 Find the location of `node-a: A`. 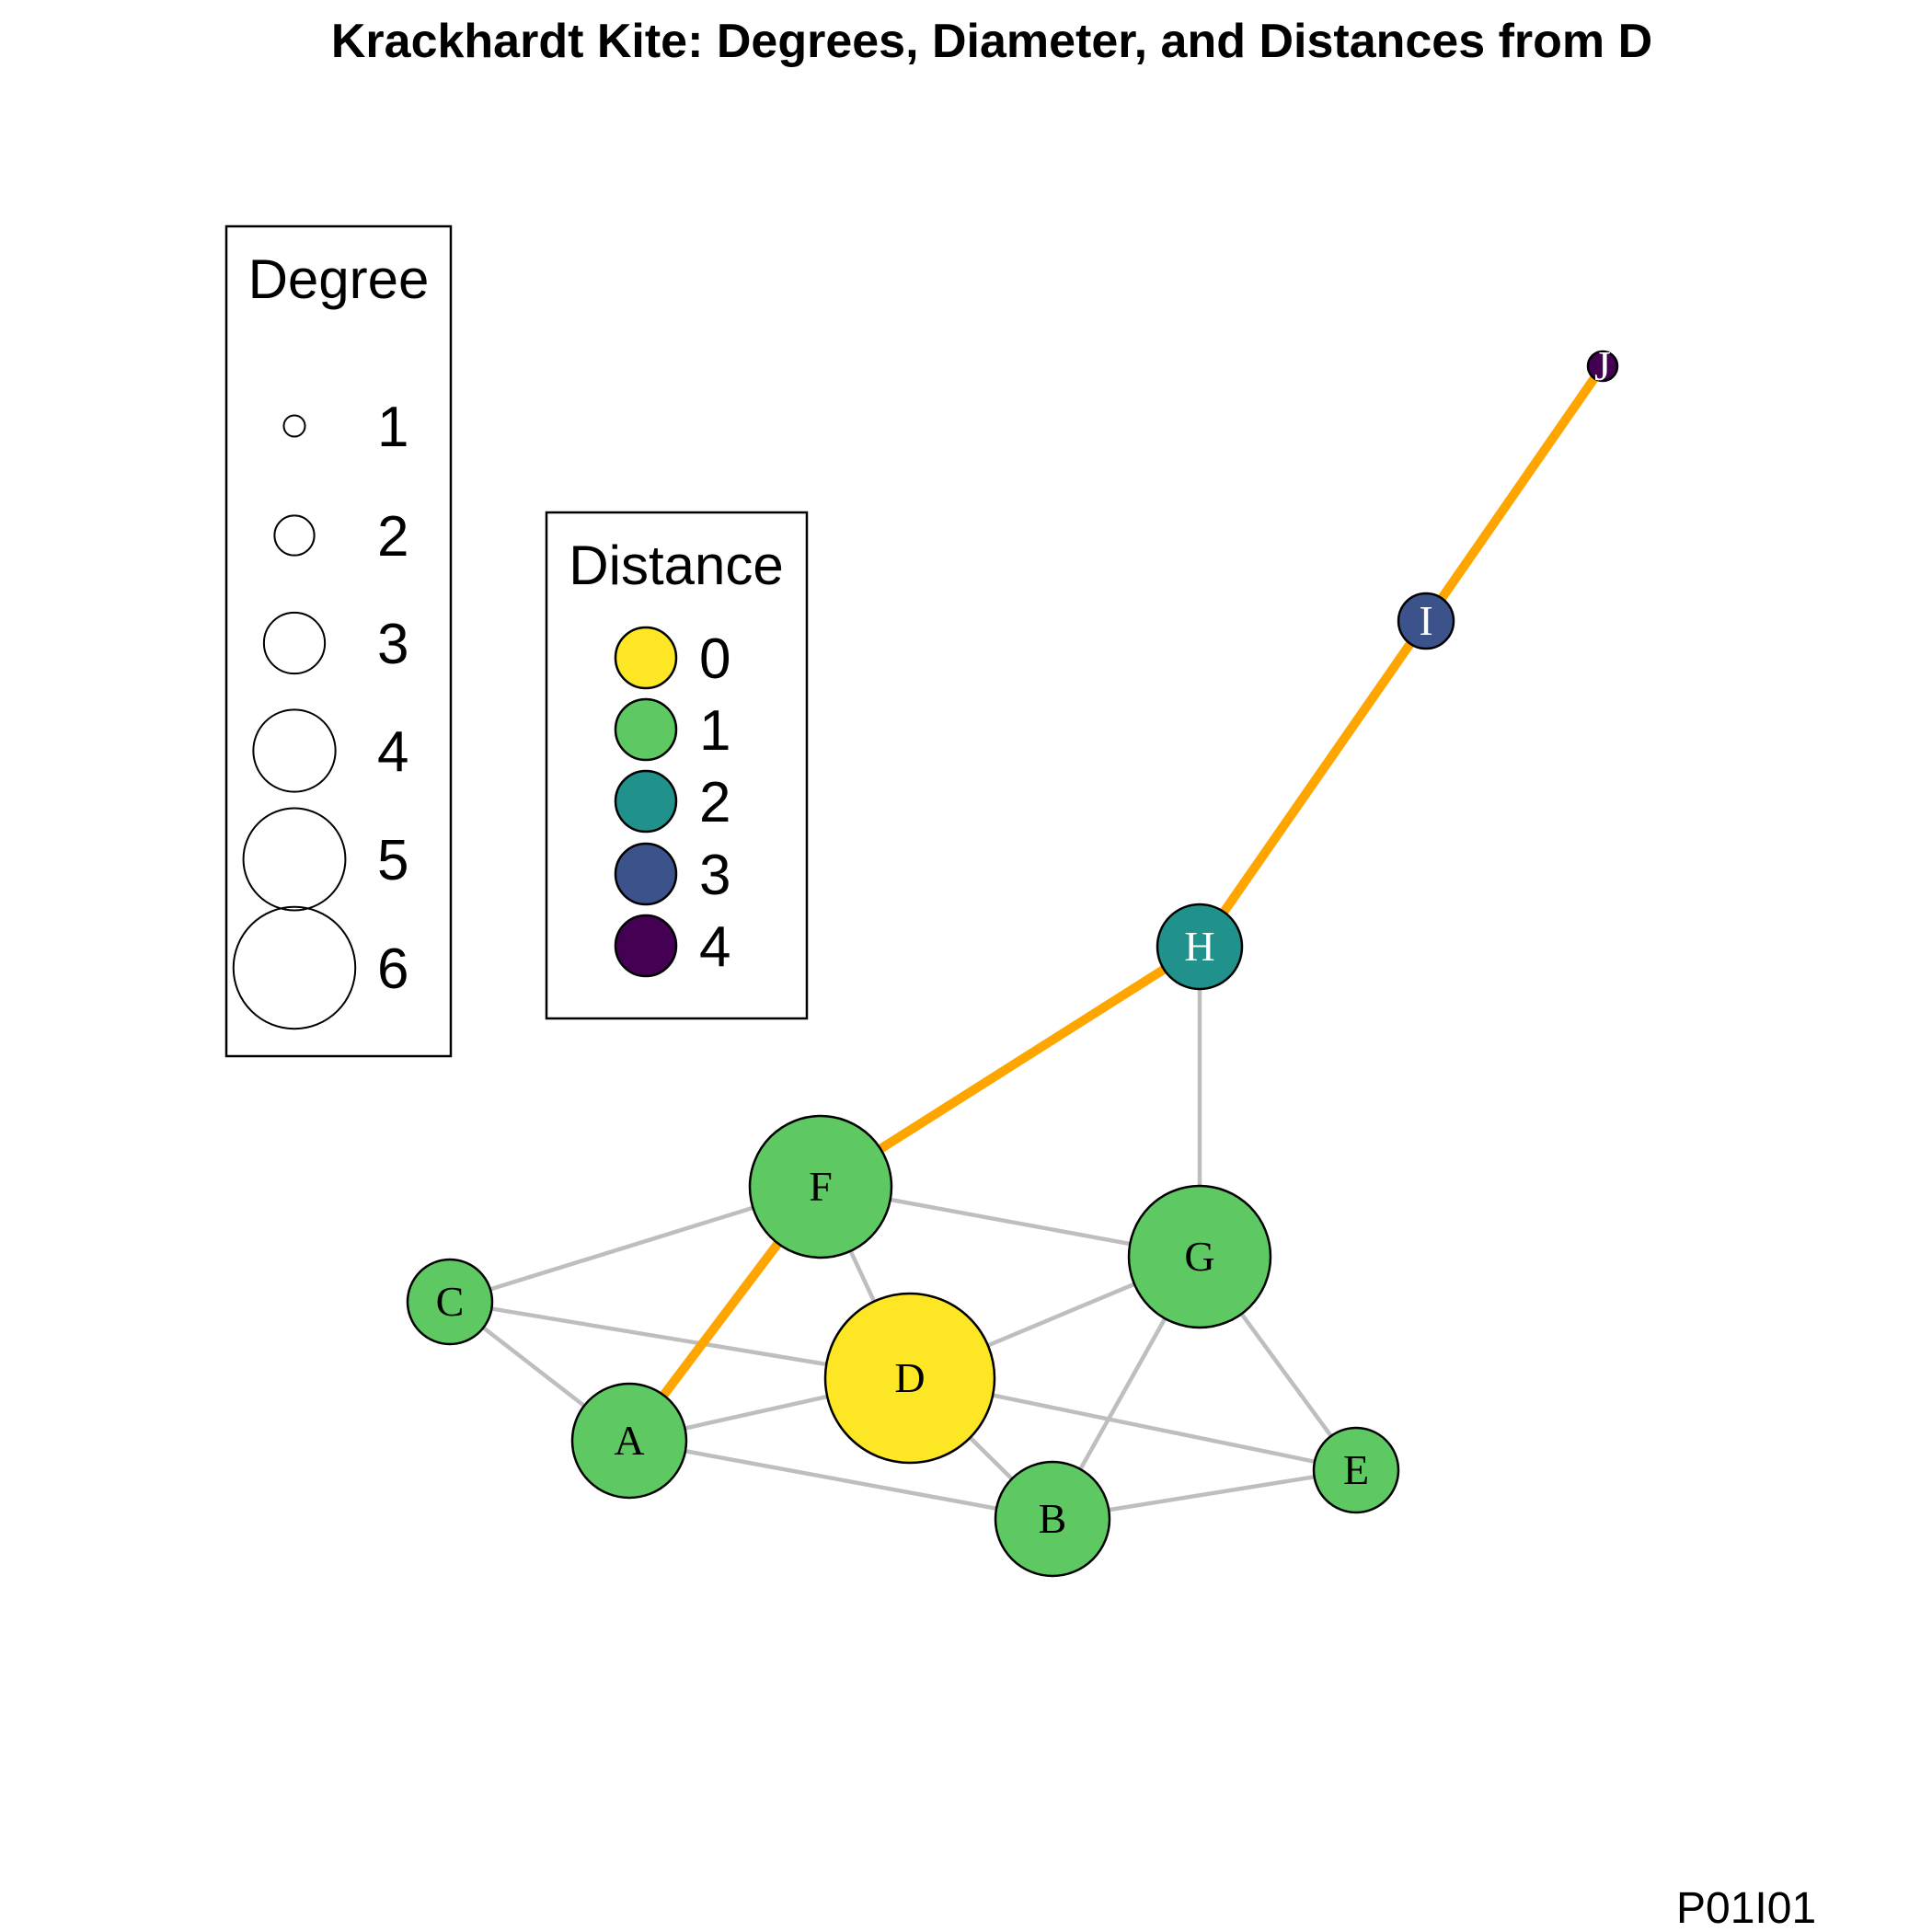

node-a: A is located at coordinates (629, 1441).